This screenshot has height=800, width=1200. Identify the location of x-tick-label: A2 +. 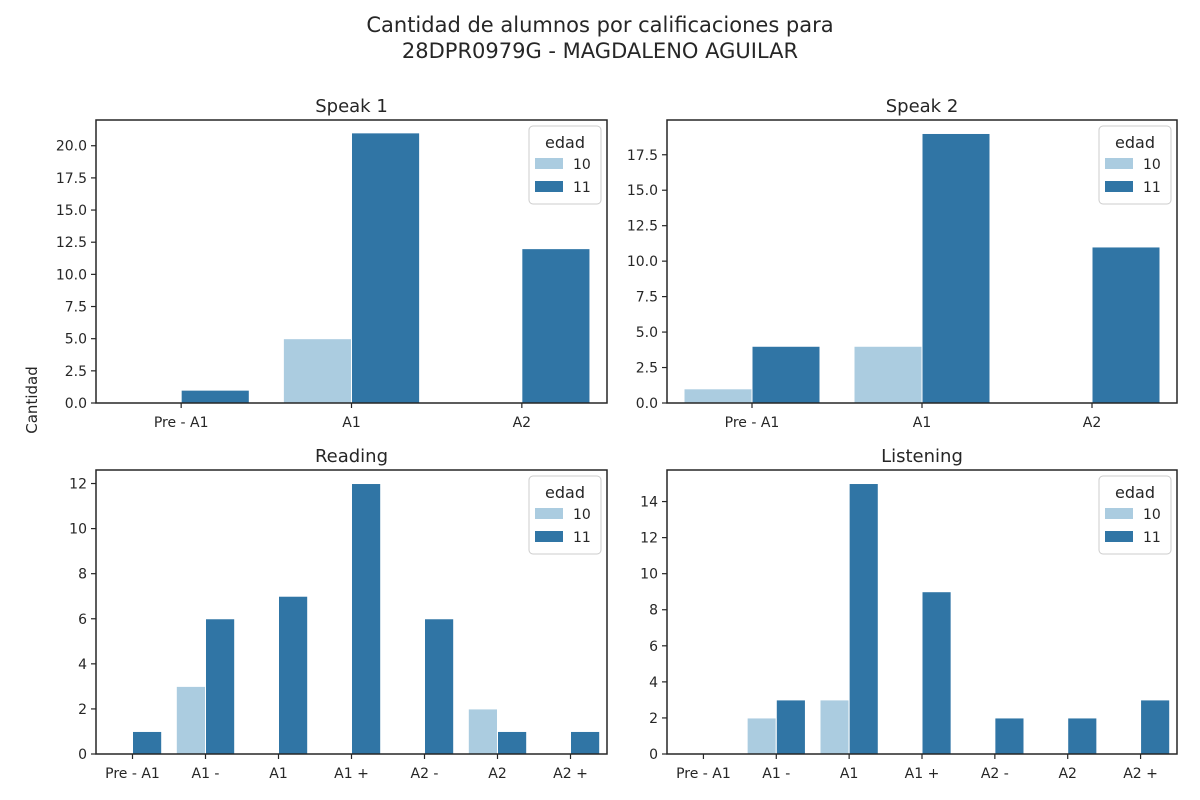
(1140, 774).